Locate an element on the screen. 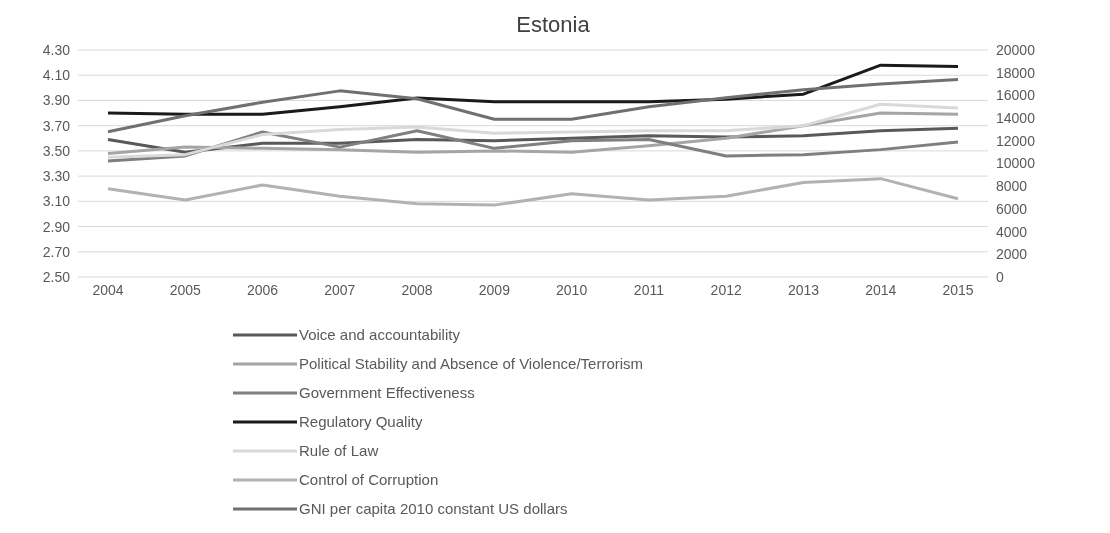 This screenshot has width=1110, height=533. x-tick-label: 2007 is located at coordinates (340, 289).